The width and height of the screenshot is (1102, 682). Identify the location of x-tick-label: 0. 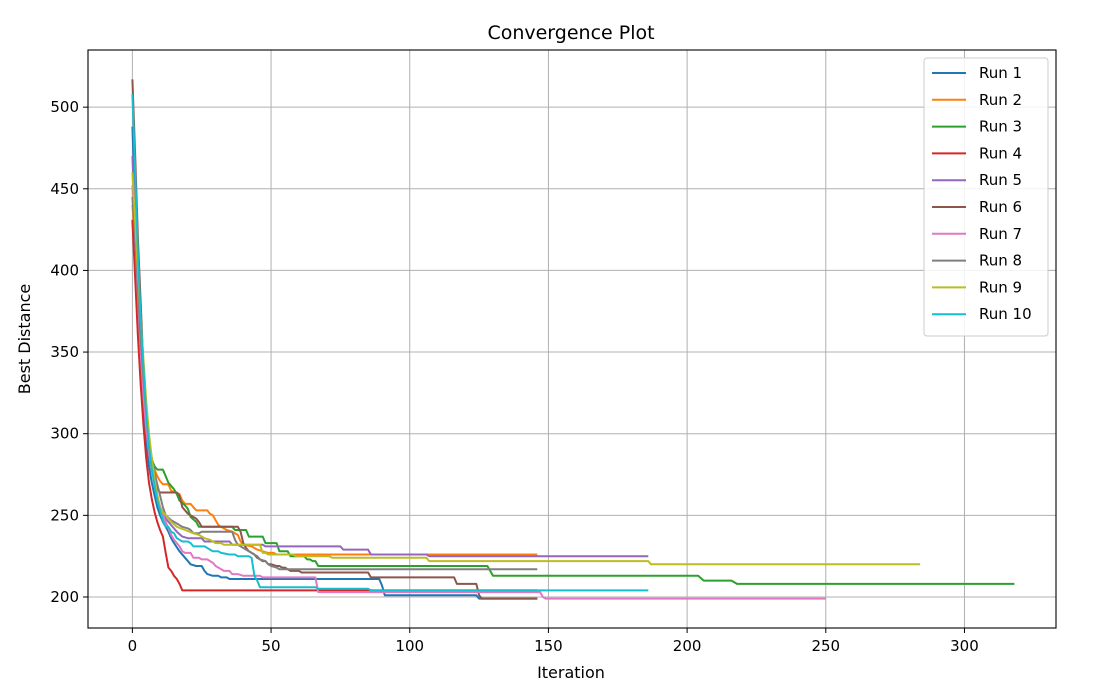
(133, 646).